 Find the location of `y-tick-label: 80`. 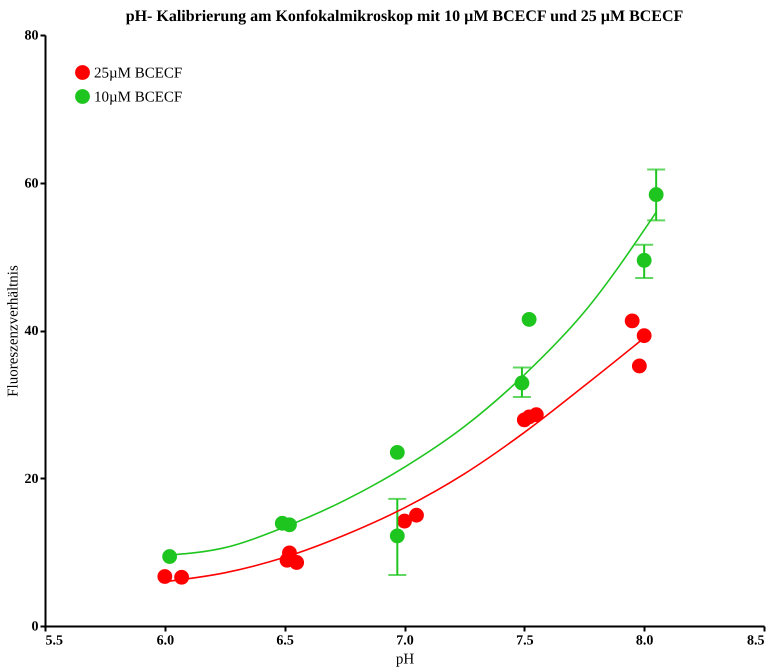

y-tick-label: 80 is located at coordinates (31, 36).